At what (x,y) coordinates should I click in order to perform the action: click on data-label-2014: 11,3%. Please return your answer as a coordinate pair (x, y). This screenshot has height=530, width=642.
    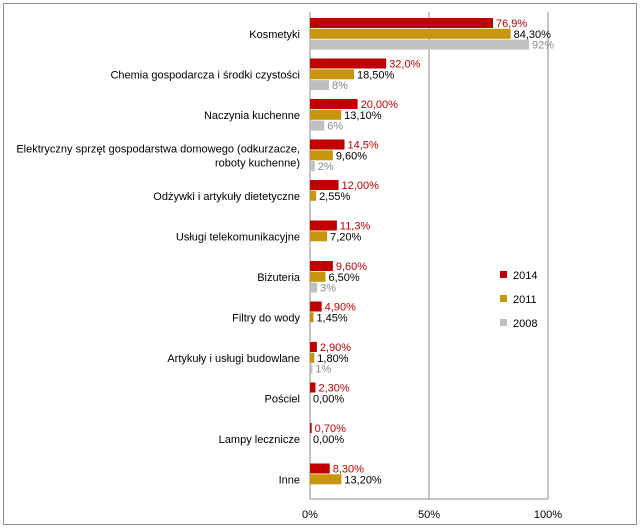
    Looking at the image, I should click on (355, 227).